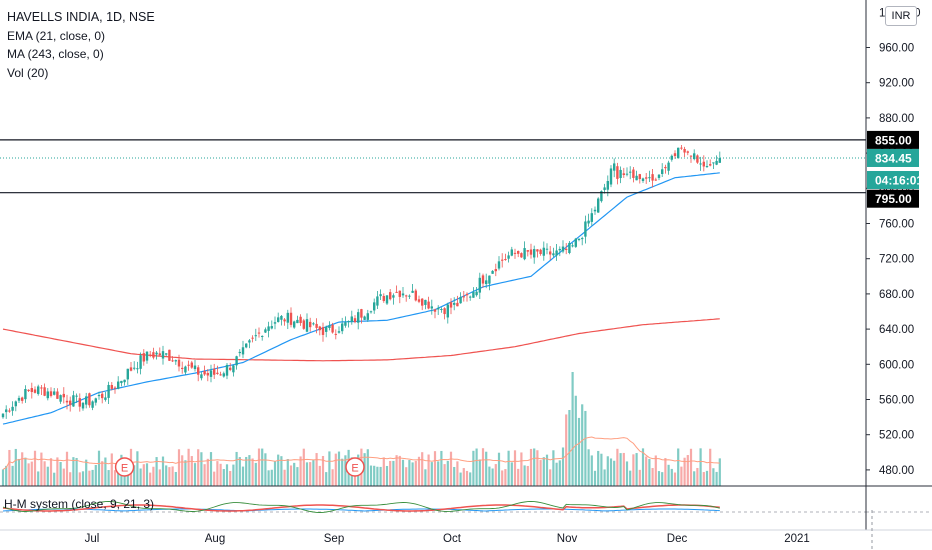  Describe the element at coordinates (56, 35) in the screenshot. I see `legend-ema: EMA (21, close, 0)` at that location.